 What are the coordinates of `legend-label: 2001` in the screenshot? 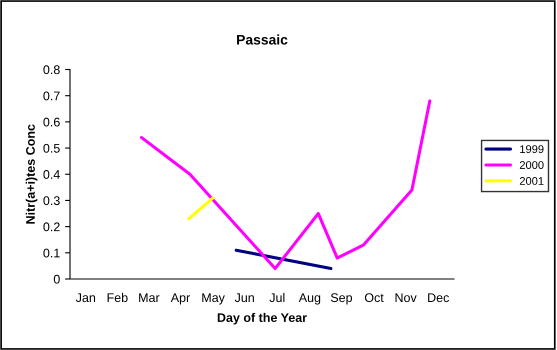 It's located at (532, 181).